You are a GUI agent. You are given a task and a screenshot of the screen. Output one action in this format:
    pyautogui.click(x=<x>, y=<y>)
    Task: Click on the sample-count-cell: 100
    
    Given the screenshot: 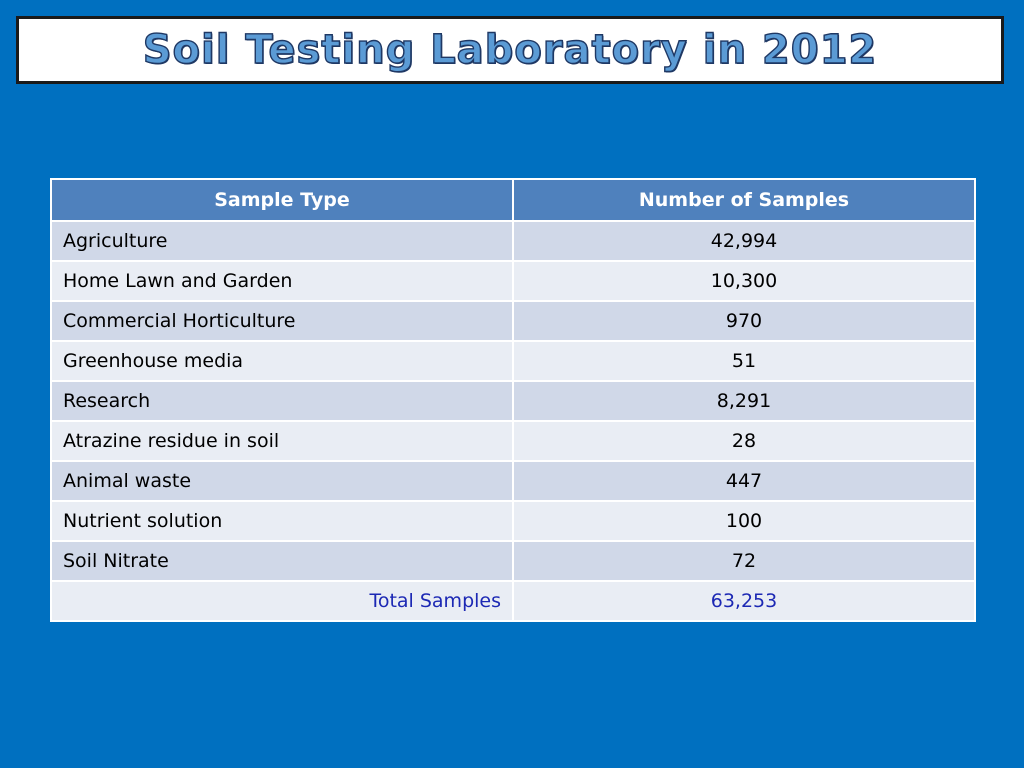 What is the action you would take?
    pyautogui.click(x=744, y=521)
    